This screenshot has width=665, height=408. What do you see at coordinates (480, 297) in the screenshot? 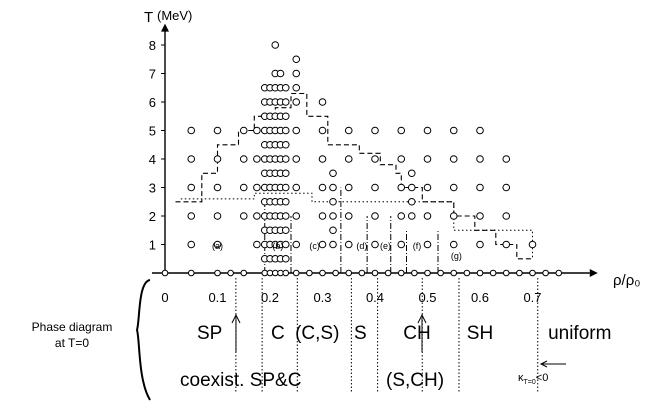
I see `x-tick-label: 0.6` at bounding box center [480, 297].